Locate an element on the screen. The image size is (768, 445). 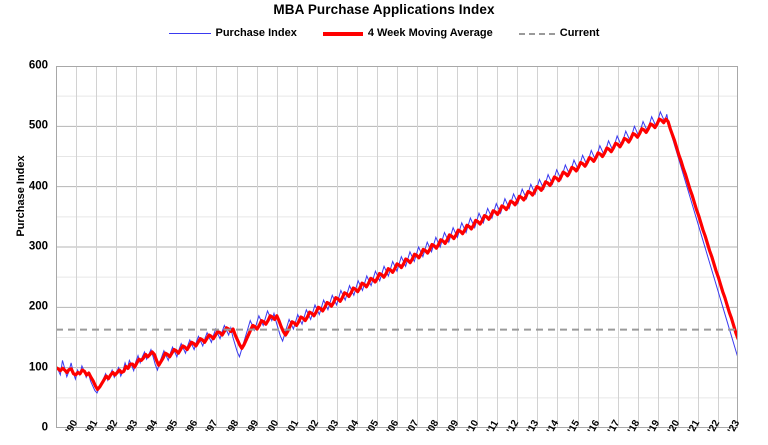
legend-item-purchase-index: Purchase Index is located at coordinates (232, 33).